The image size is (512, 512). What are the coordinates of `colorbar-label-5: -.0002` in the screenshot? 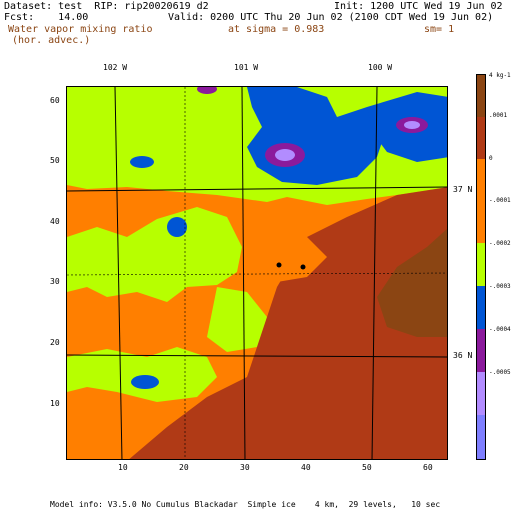 It's located at (500, 243).